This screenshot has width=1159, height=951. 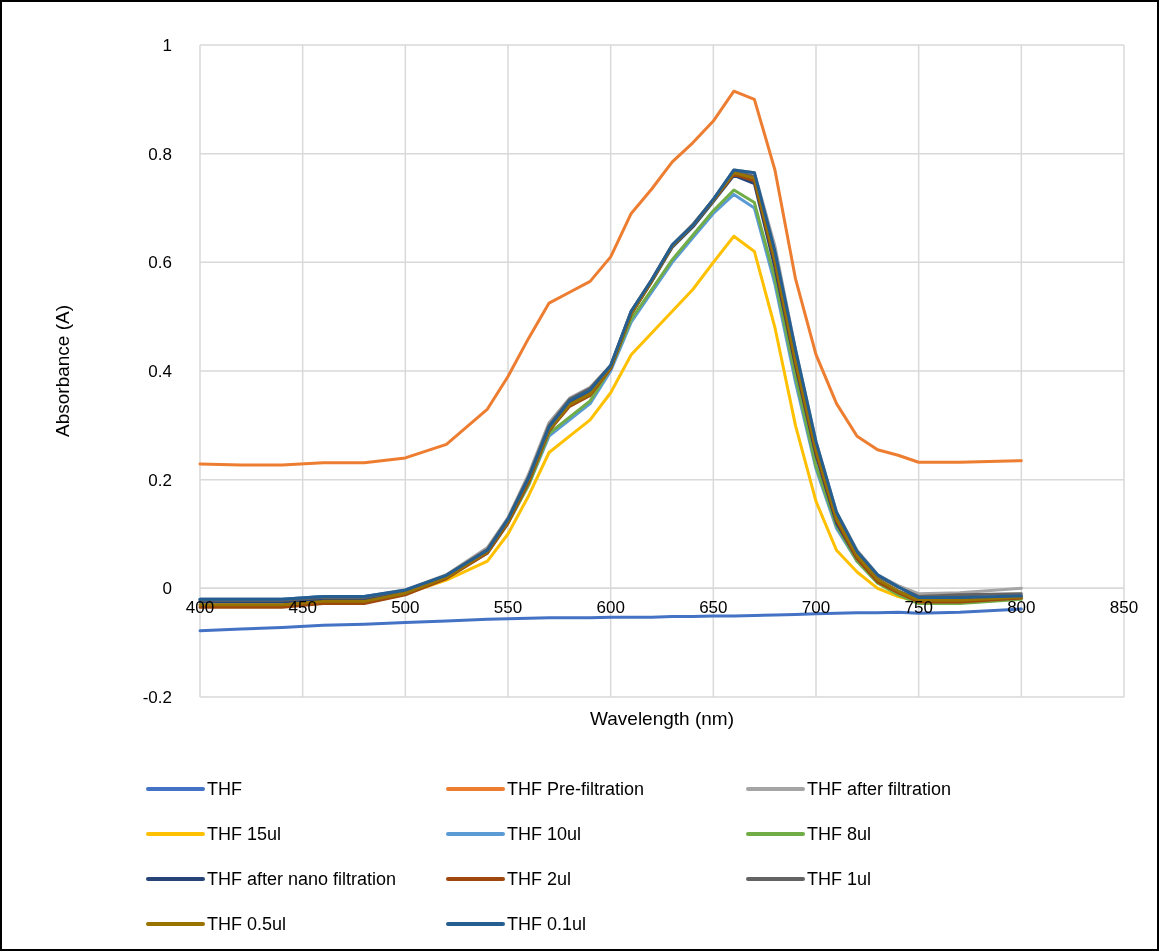 I want to click on x-tick-label: 550, so click(x=508, y=608).